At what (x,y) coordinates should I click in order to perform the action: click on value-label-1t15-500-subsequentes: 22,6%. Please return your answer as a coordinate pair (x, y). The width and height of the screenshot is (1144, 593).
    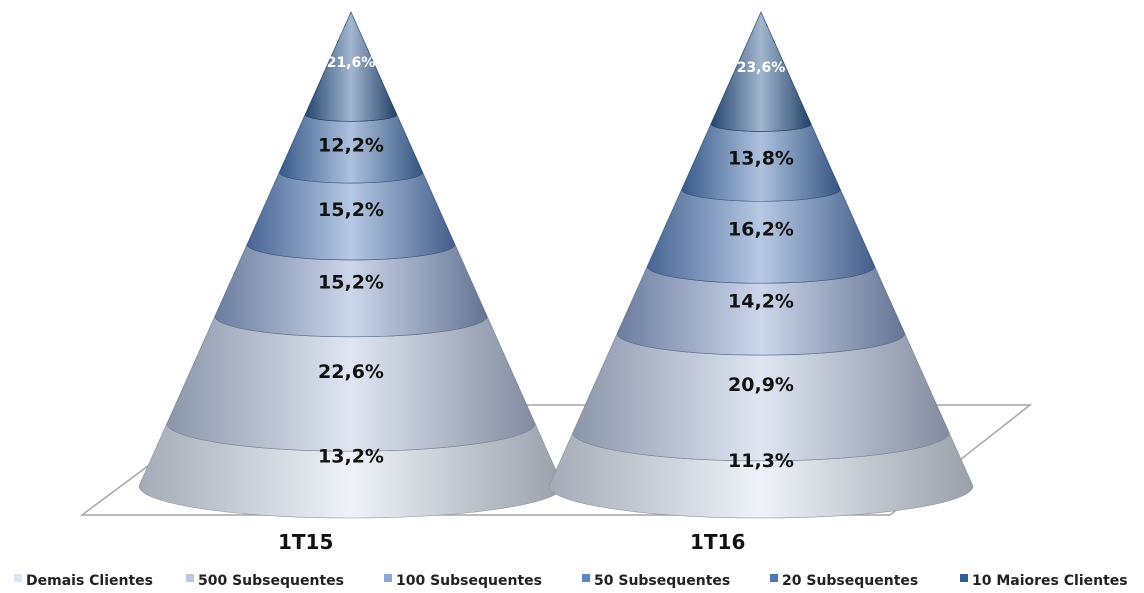
    Looking at the image, I should click on (351, 372).